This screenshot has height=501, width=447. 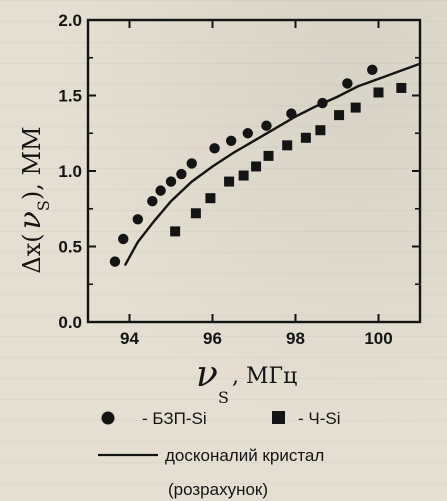 What do you see at coordinates (174, 418) in the screenshot?
I see `legend-label-bzp-si: - БЗП-Si` at bounding box center [174, 418].